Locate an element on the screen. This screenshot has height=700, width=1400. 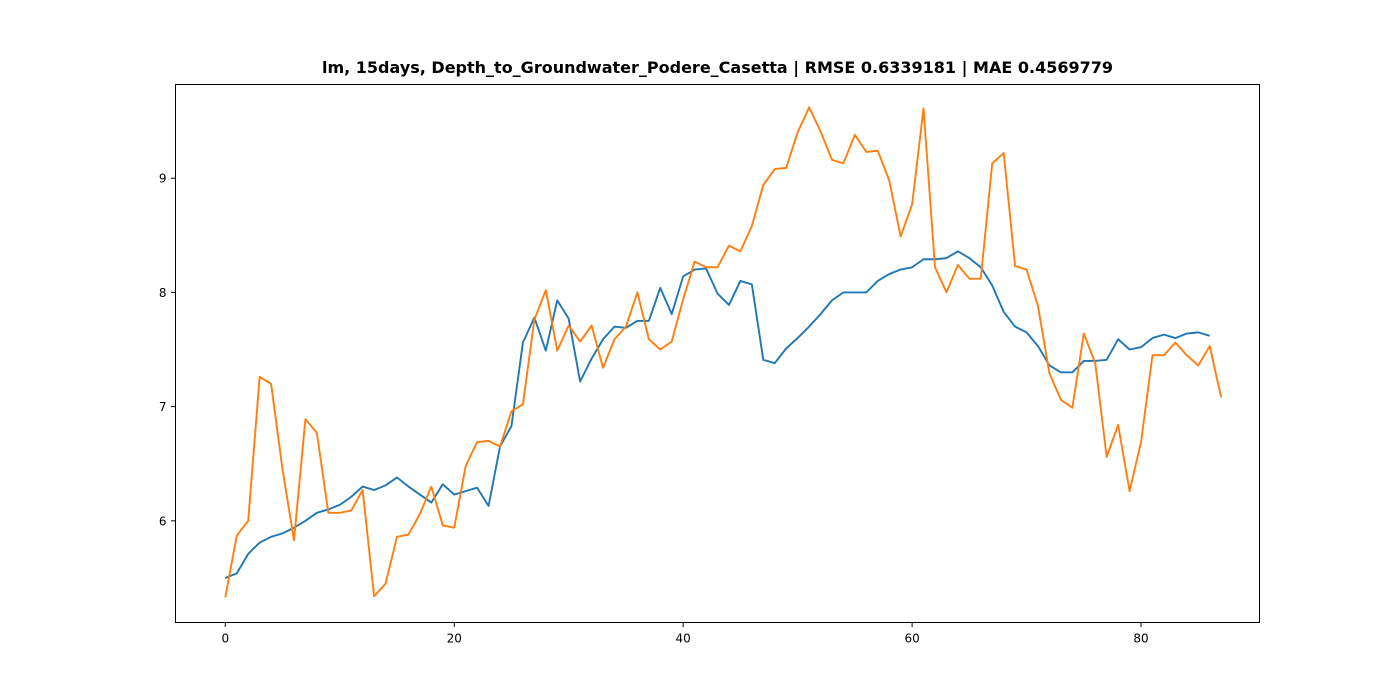
x-tick-label: 0 is located at coordinates (225, 639).